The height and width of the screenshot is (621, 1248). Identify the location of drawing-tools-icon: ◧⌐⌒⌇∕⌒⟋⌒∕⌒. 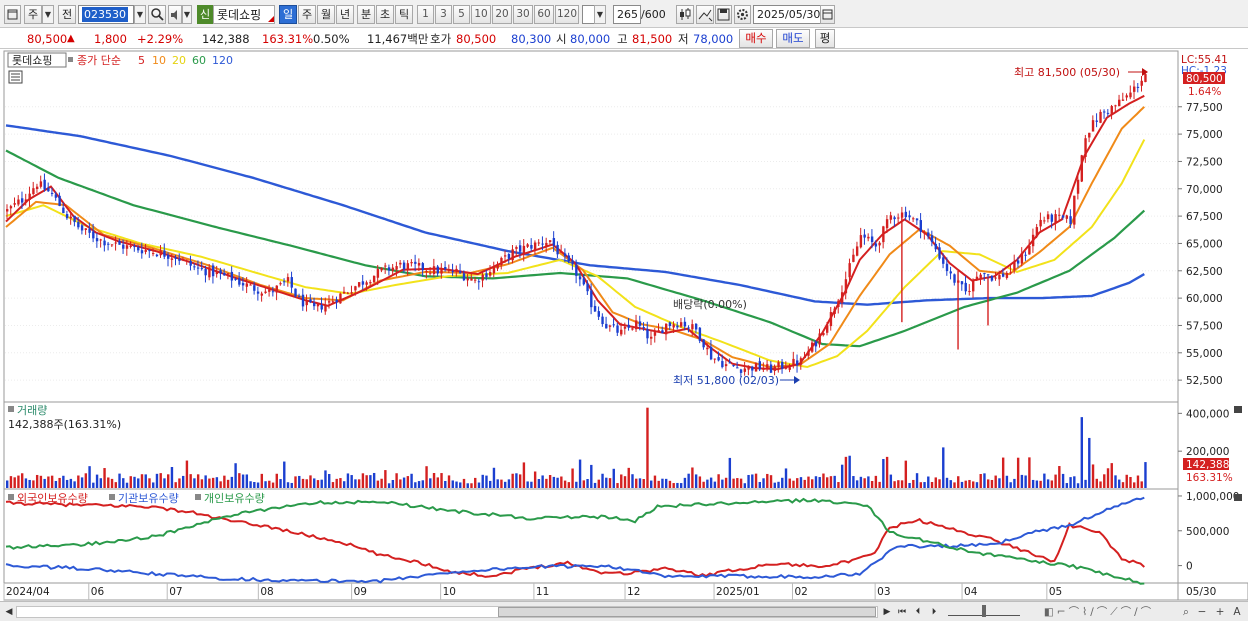
(1099, 612).